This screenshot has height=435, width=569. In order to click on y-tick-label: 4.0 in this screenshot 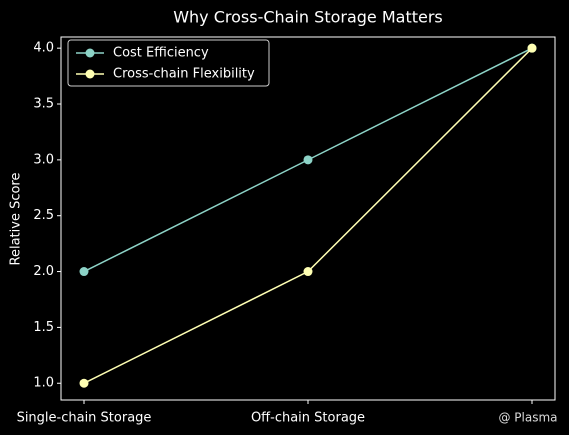, I will do `click(43, 48)`.